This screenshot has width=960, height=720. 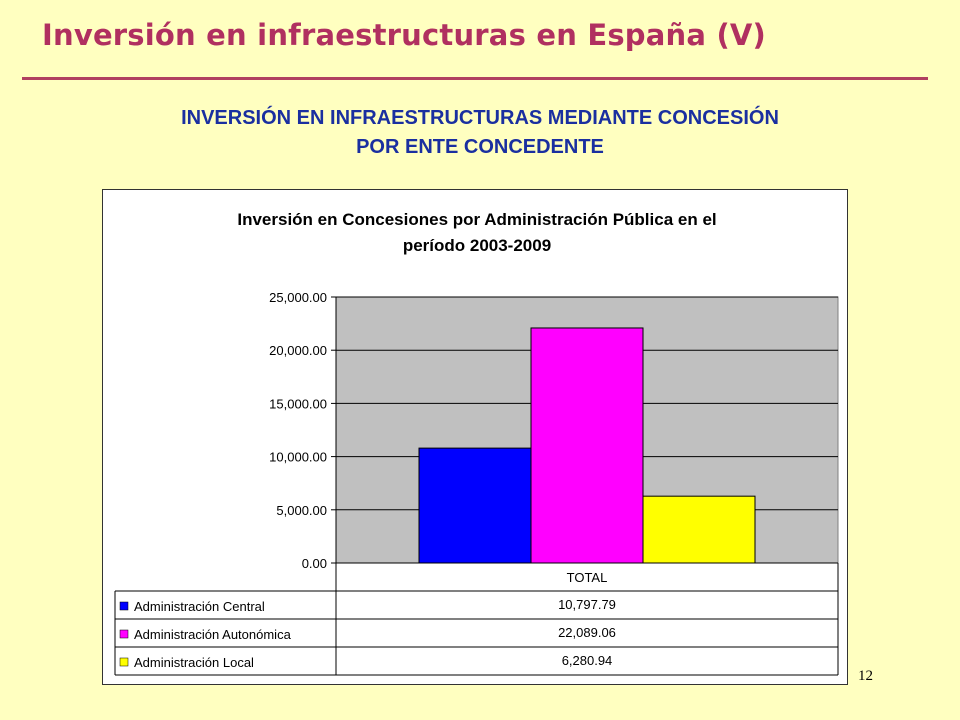 I want to click on category-label: TOTAL, so click(x=587, y=577).